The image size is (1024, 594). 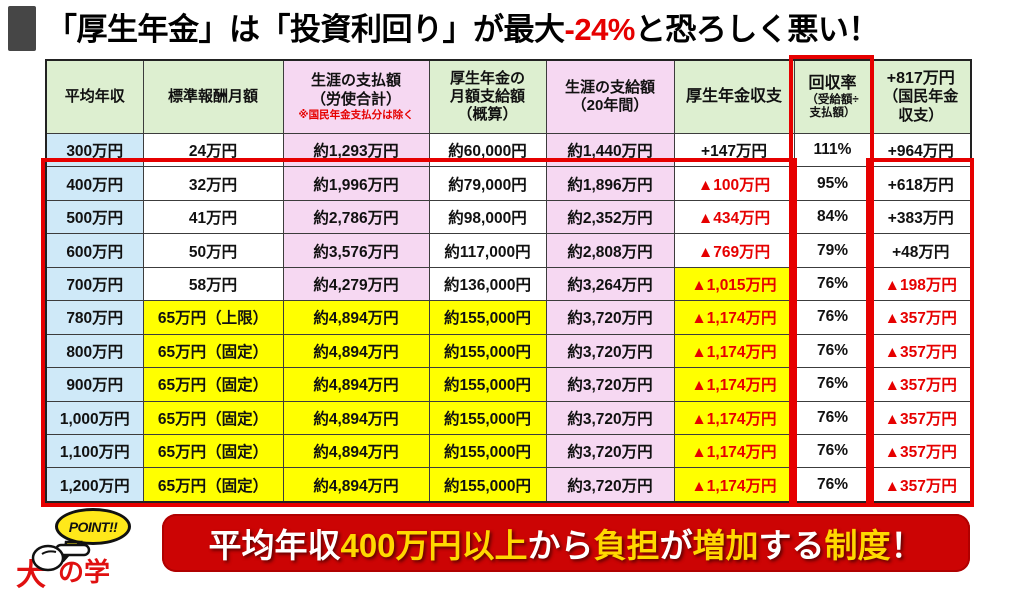 I want to click on header-line: 厚生年金収支, so click(x=733, y=97).